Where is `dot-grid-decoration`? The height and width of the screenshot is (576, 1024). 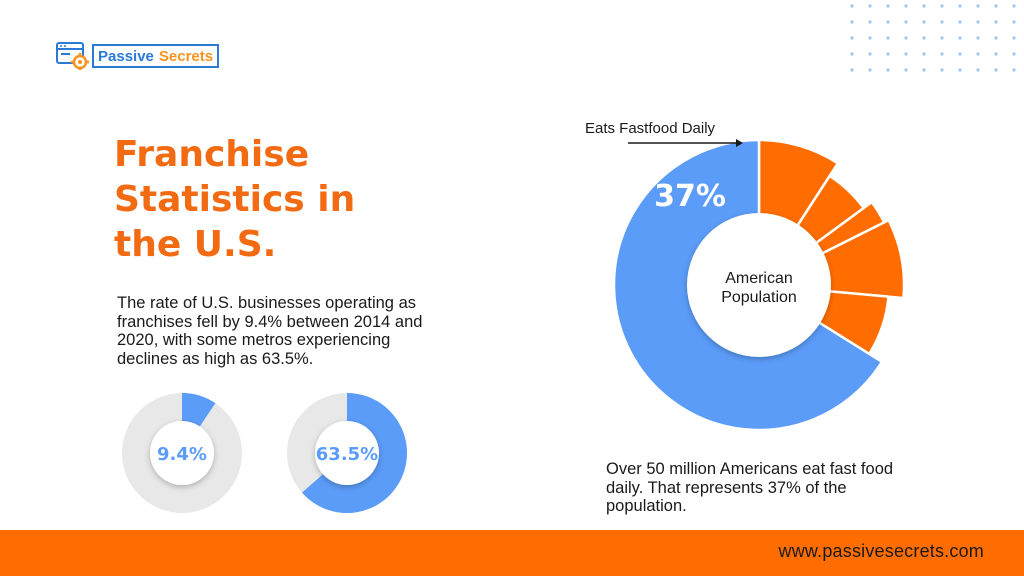 dot-grid-decoration is located at coordinates (933, 38).